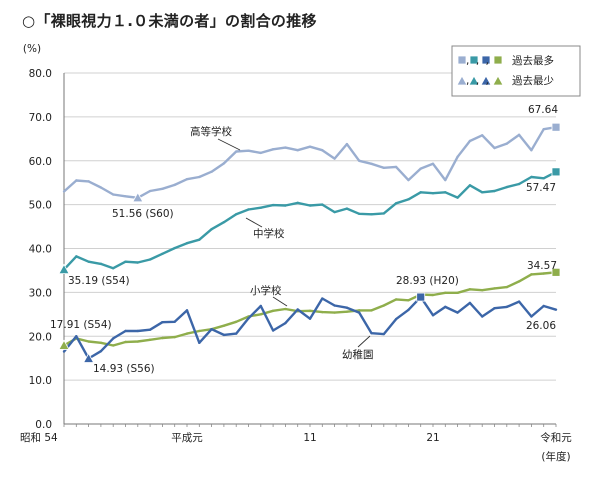 The height and width of the screenshot is (480, 600). I want to click on y-tick-label: 70.0, so click(40, 118).